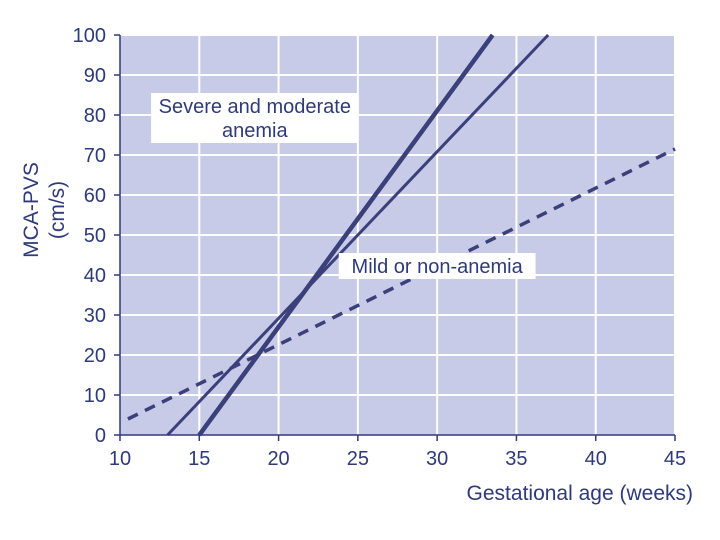  I want to click on x-tick-label: 25, so click(358, 459).